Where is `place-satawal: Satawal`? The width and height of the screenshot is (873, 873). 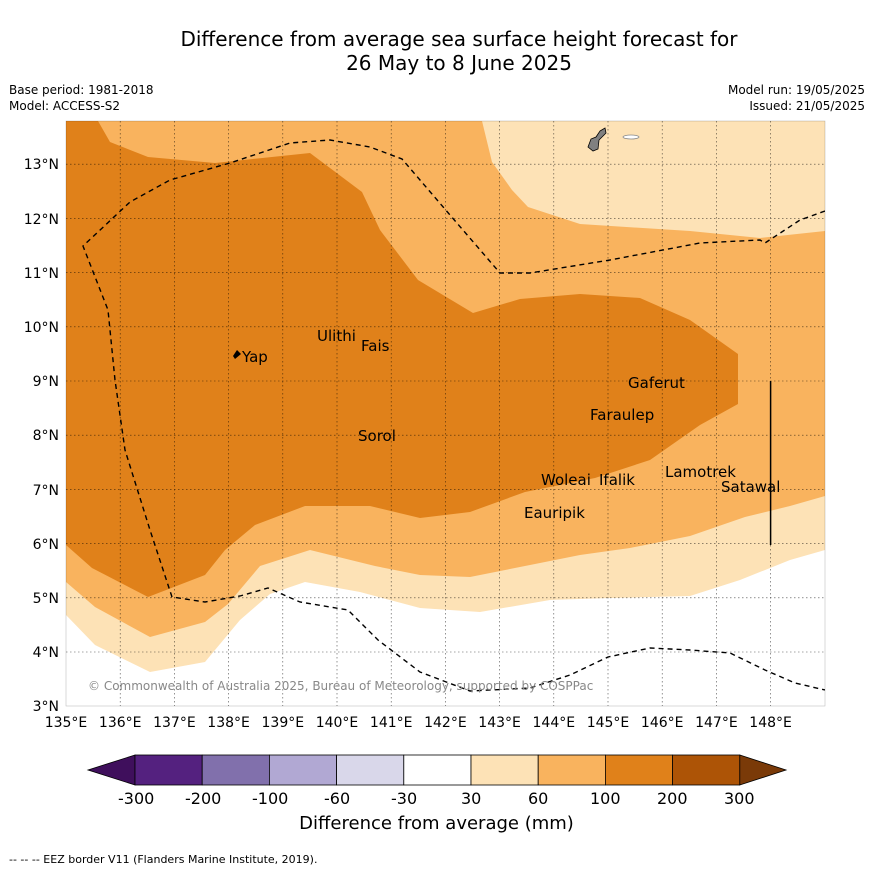 place-satawal: Satawal is located at coordinates (750, 487).